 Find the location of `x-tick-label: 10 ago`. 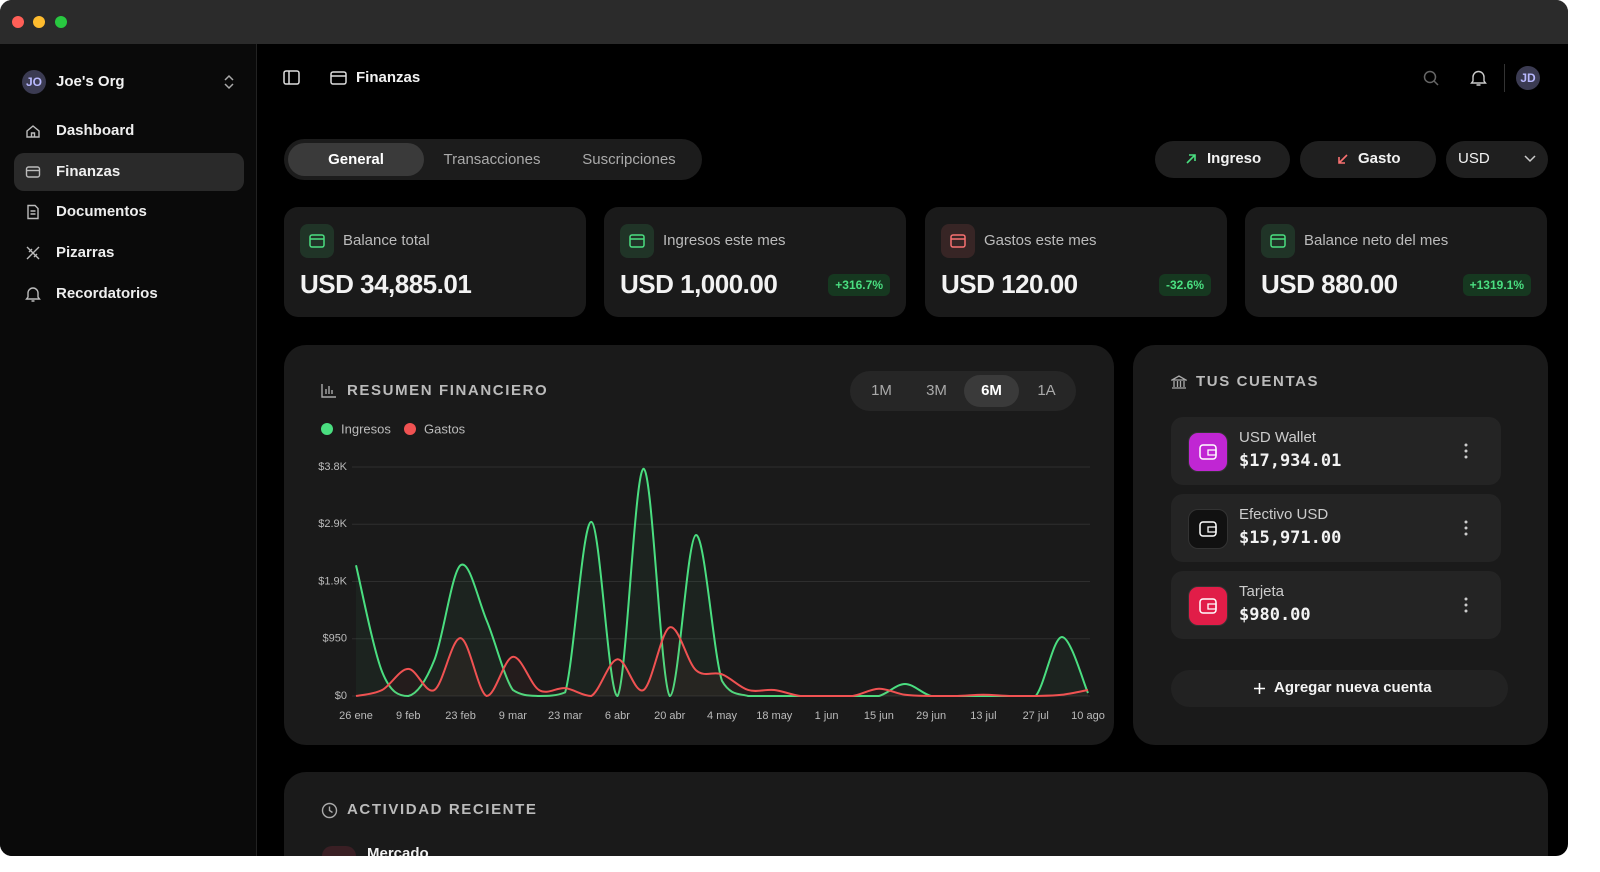

x-tick-label: 10 ago is located at coordinates (1088, 716).